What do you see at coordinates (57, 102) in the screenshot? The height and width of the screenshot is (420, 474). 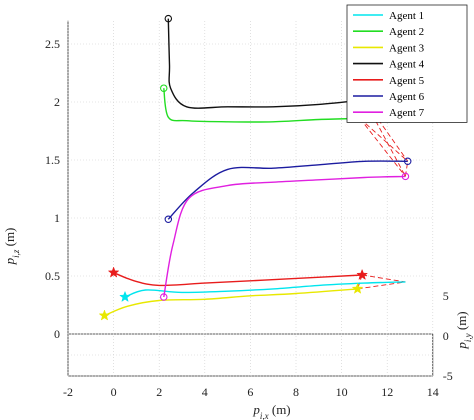 I see `z-tick-label: 2` at bounding box center [57, 102].